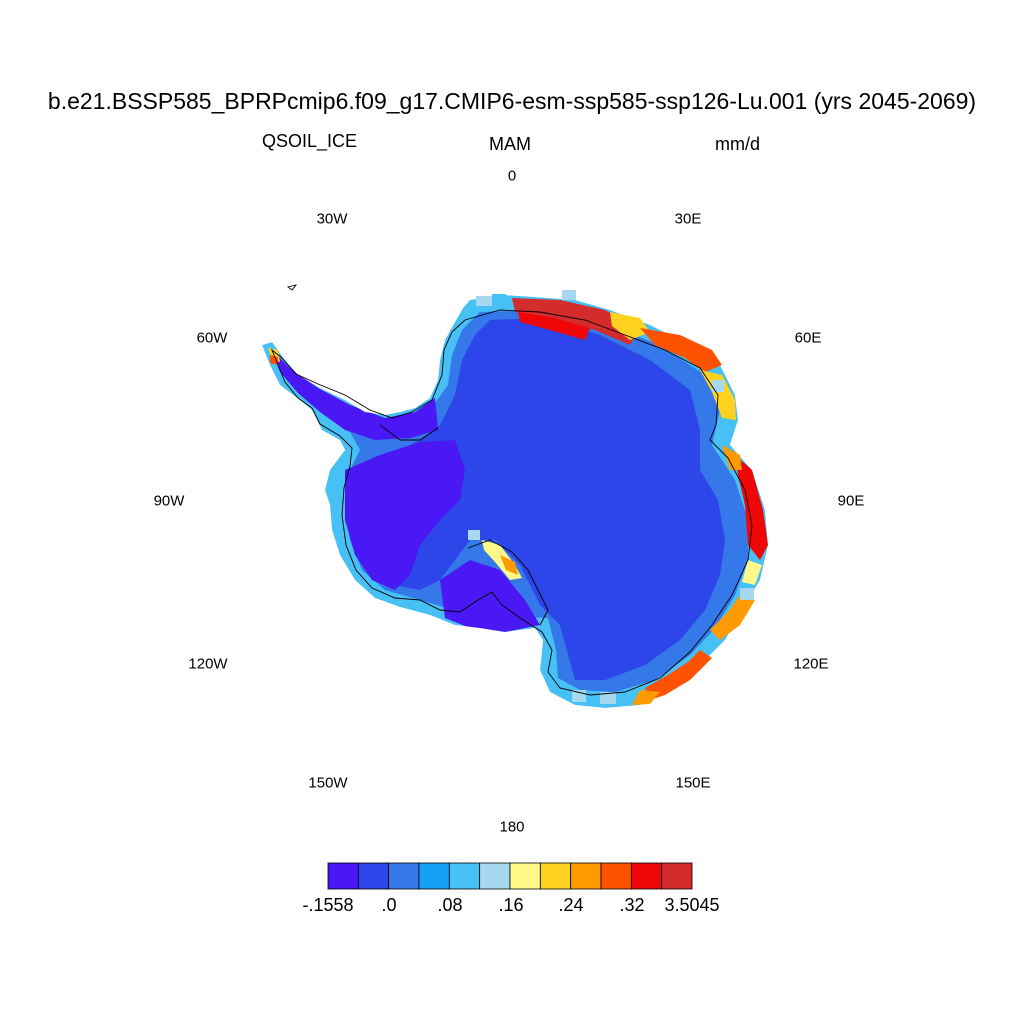 This screenshot has height=1024, width=1024. What do you see at coordinates (208, 664) in the screenshot?
I see `lon-label-120w: 120W` at bounding box center [208, 664].